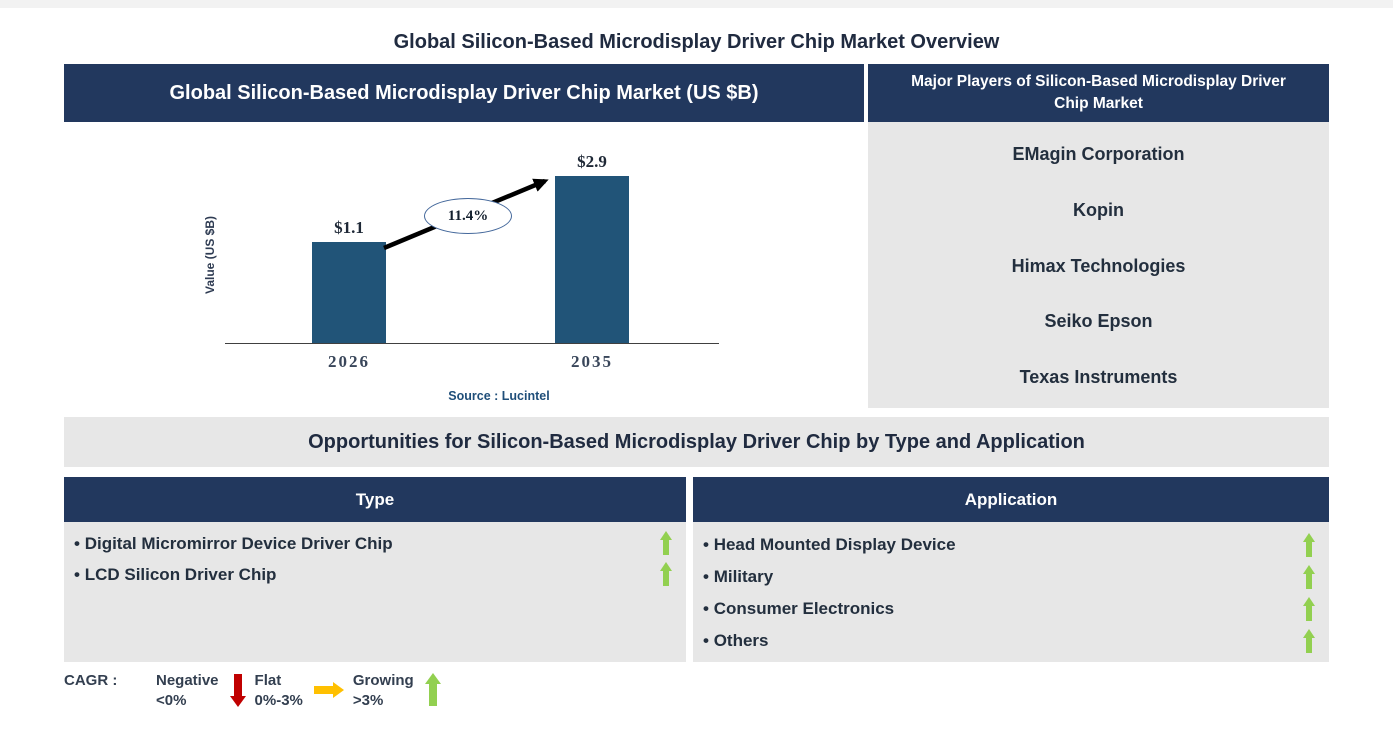 The image size is (1393, 747). I want to click on application-item-label: Military, so click(738, 577).